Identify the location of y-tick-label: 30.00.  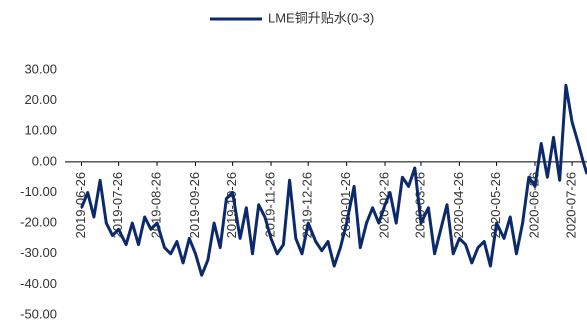
(40, 68).